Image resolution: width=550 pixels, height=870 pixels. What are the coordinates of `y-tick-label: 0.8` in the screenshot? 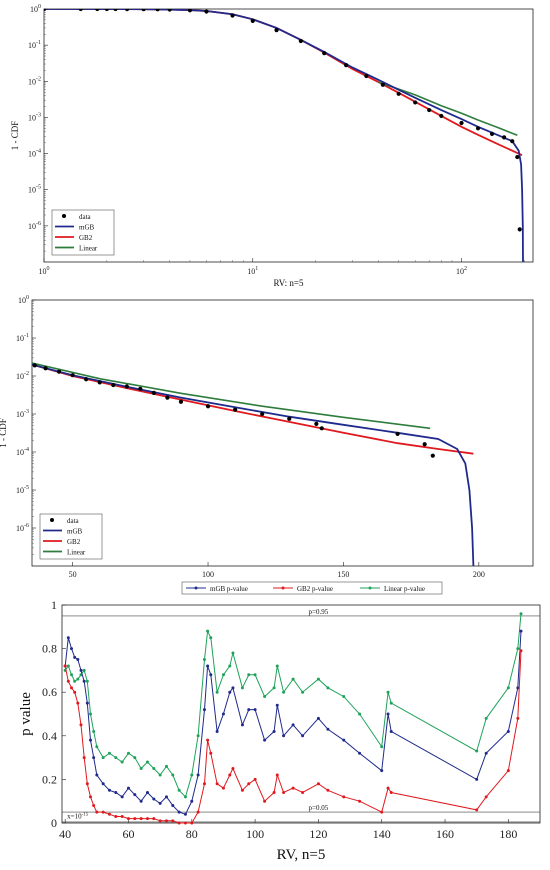 It's located at (49, 649).